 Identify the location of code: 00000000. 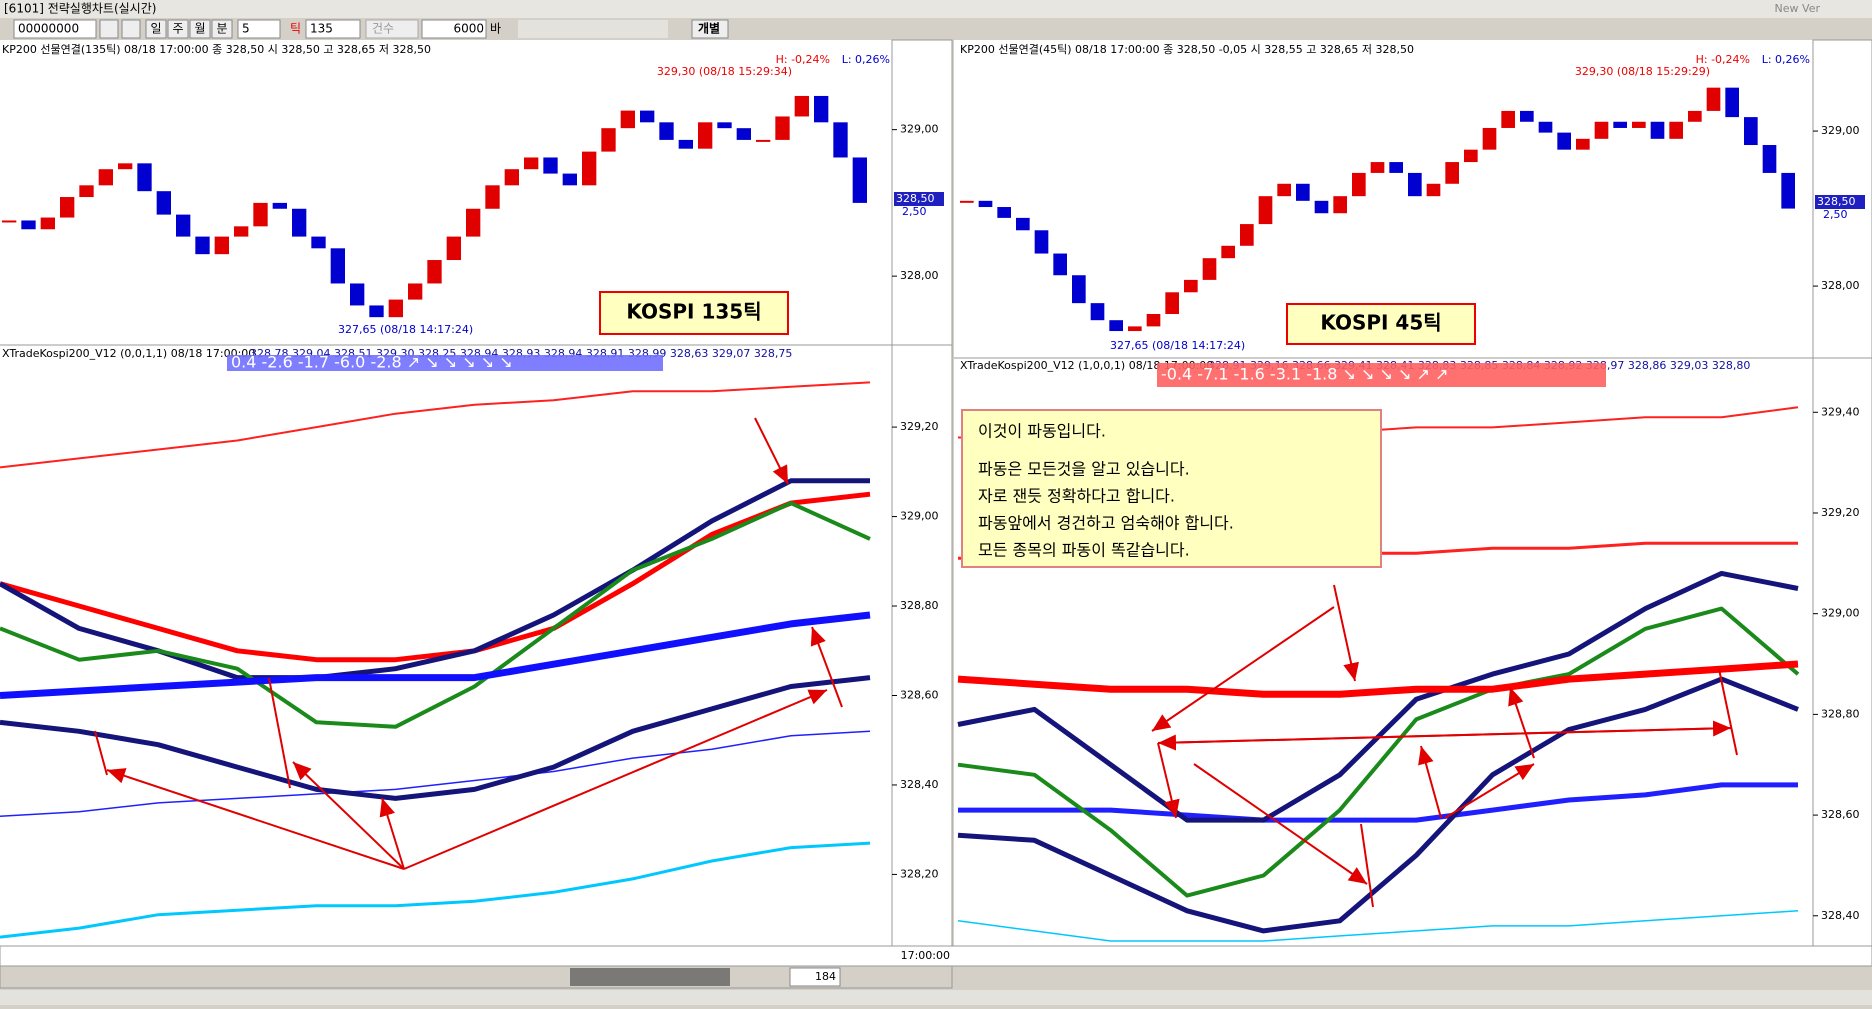
(48, 29).